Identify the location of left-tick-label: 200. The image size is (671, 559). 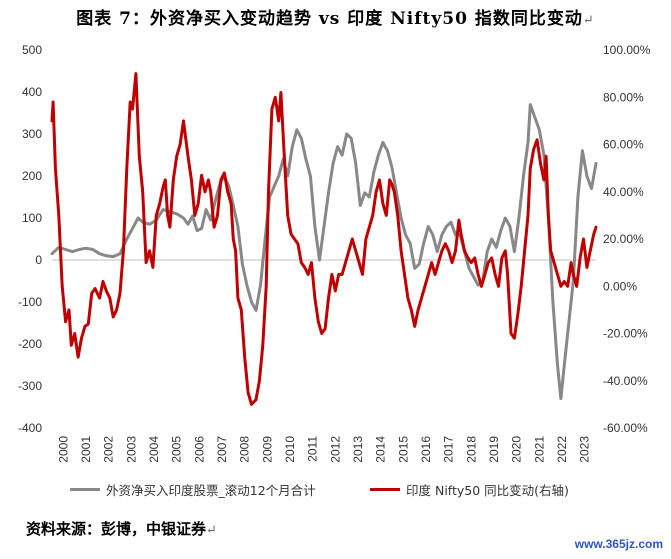
(32, 176).